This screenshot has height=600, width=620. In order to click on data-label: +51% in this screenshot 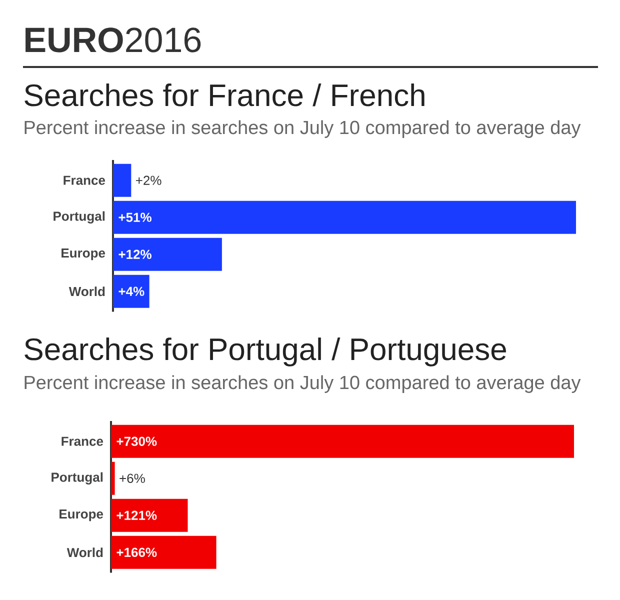, I will do `click(135, 217)`.